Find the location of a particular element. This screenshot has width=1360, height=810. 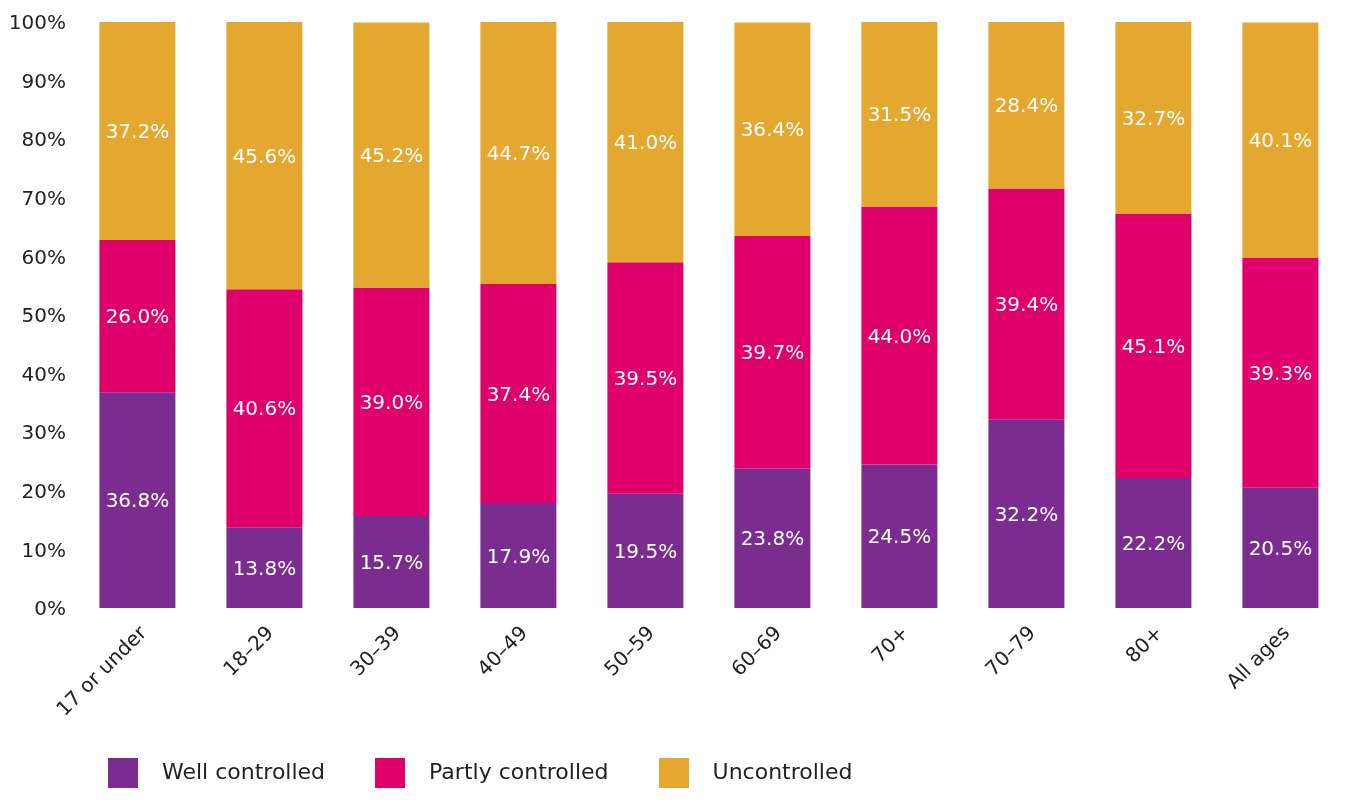

y-tick-label: 100% is located at coordinates (37, 22).